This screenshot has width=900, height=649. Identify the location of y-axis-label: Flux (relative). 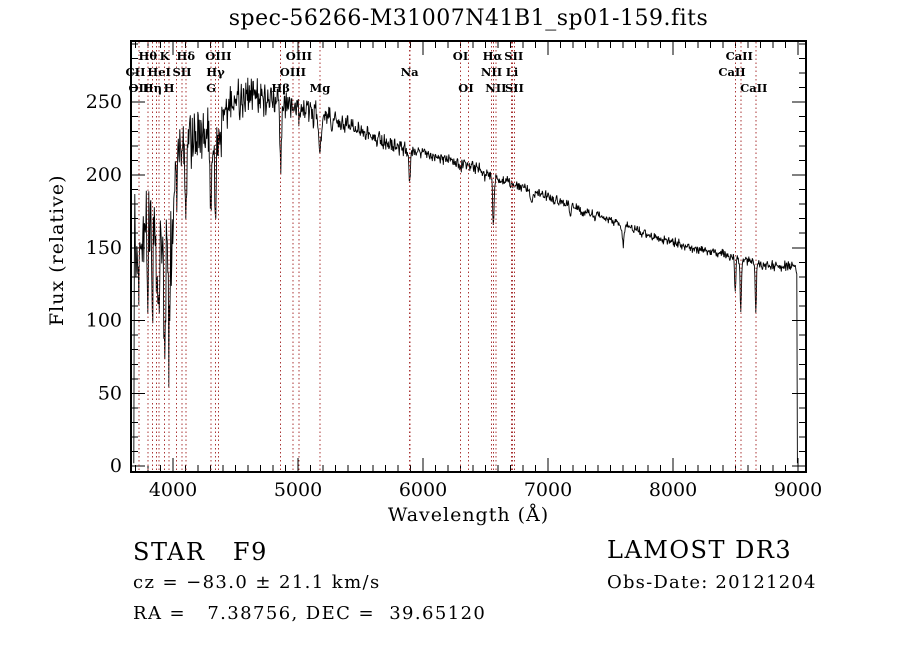
(57, 250).